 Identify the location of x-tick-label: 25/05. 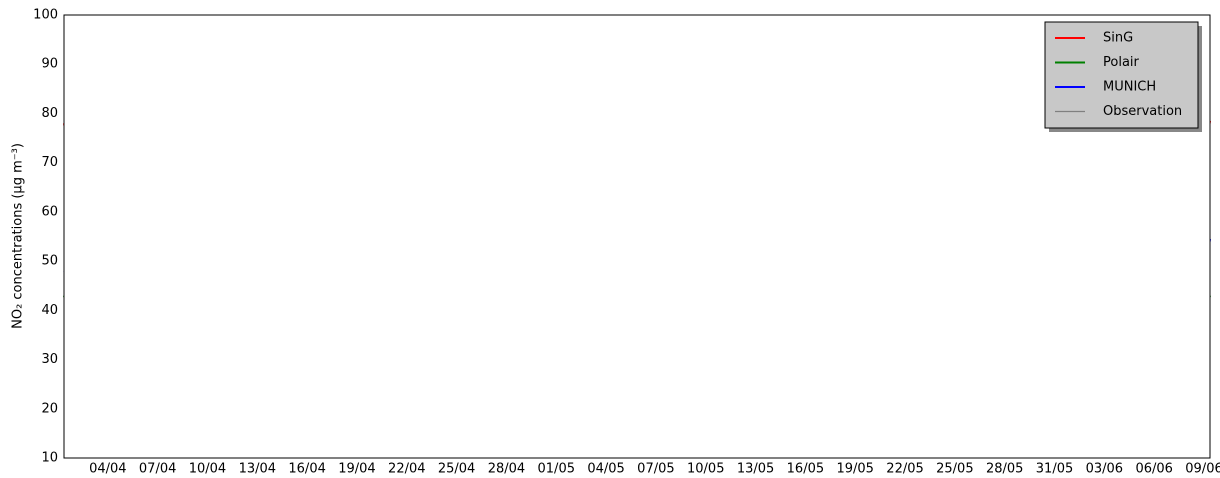
(954, 469).